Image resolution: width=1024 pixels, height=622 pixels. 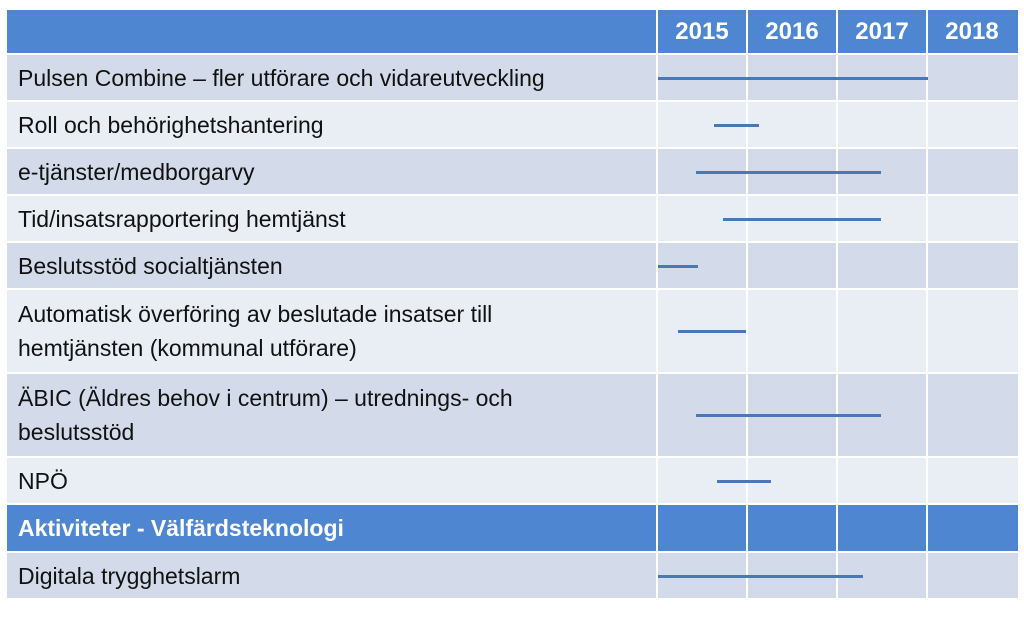 I want to click on task-label: NPÖ, so click(x=43, y=480).